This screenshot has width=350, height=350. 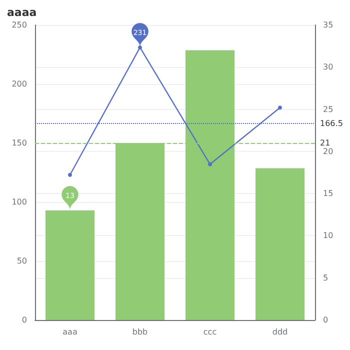 I want to click on bar, so click(x=280, y=244).